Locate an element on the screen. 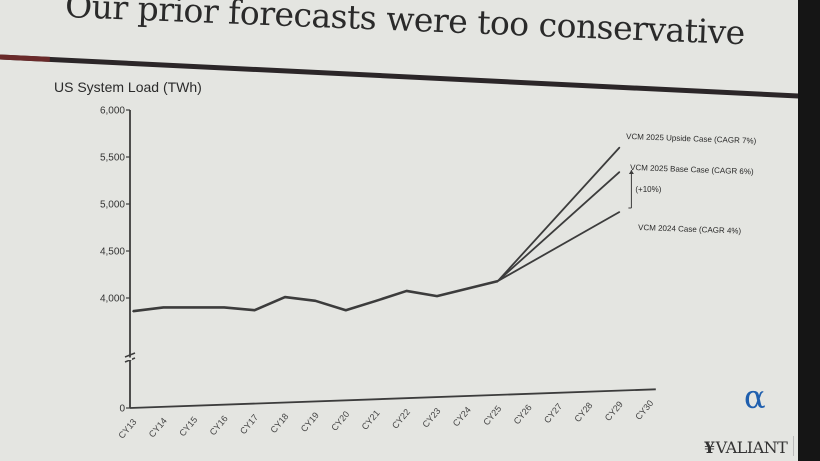  x-tick-label: CY22 is located at coordinates (401, 419).